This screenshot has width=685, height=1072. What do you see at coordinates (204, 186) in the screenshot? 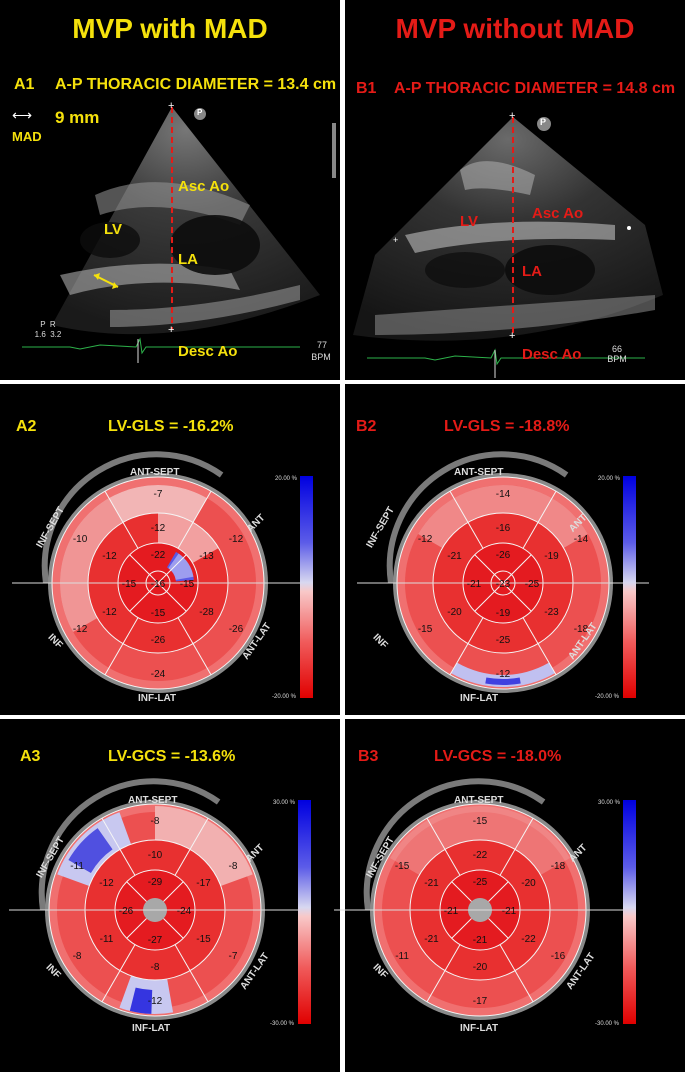
I see `label-asc-ao-a1: Asc Ao` at bounding box center [204, 186].